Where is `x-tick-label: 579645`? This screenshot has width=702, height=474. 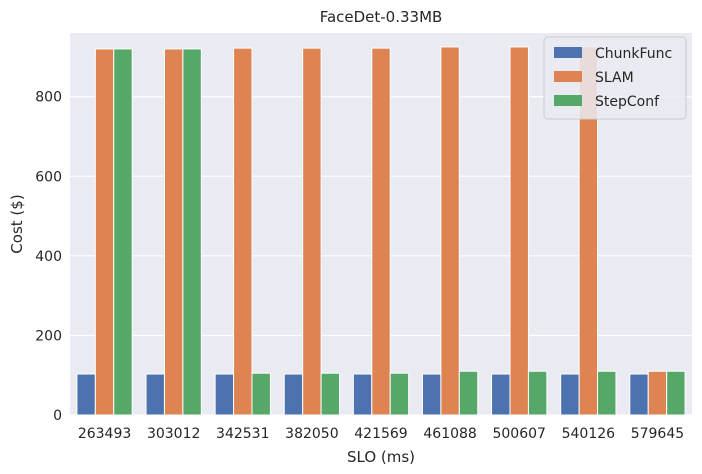
x-tick-label: 579645 is located at coordinates (657, 434).